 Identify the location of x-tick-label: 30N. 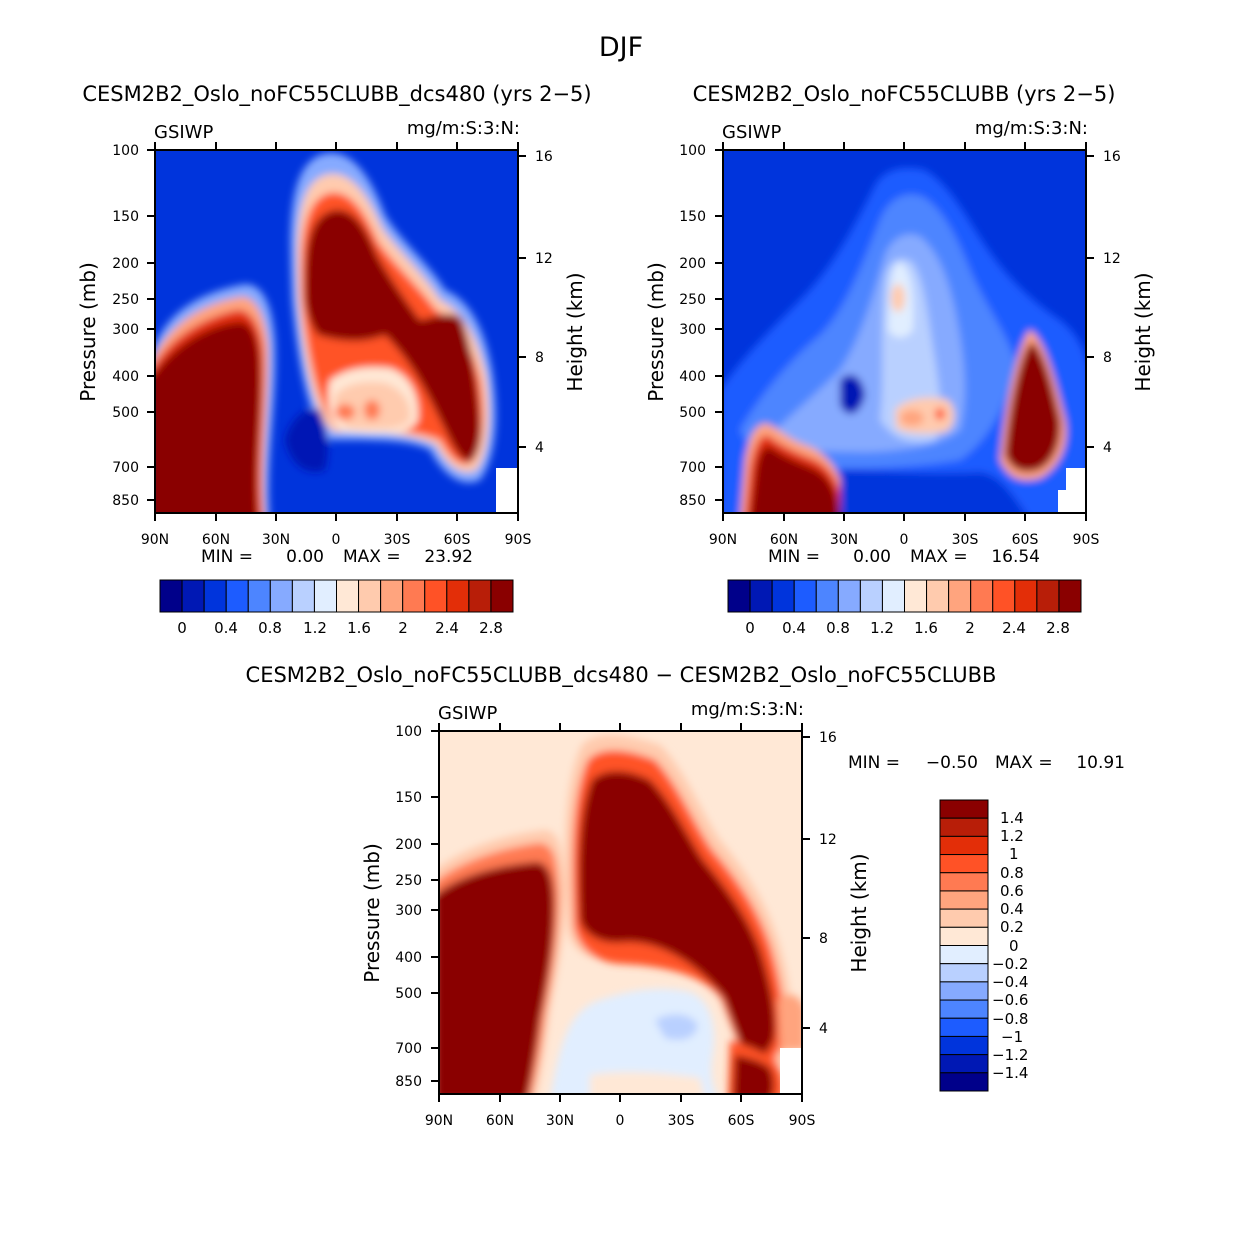
(276, 540).